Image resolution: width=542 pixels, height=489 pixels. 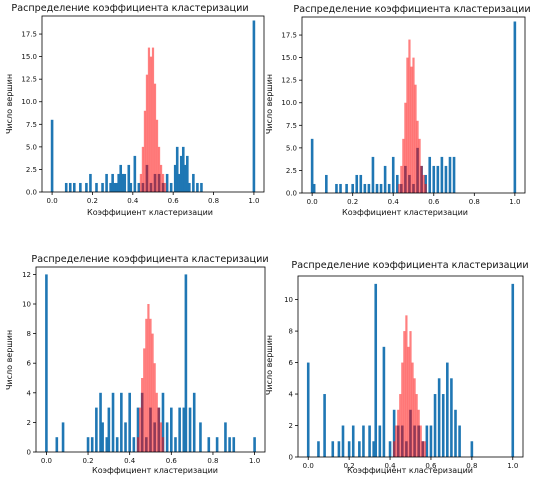 I want to click on y-tick-label: 10, so click(x=26, y=305).